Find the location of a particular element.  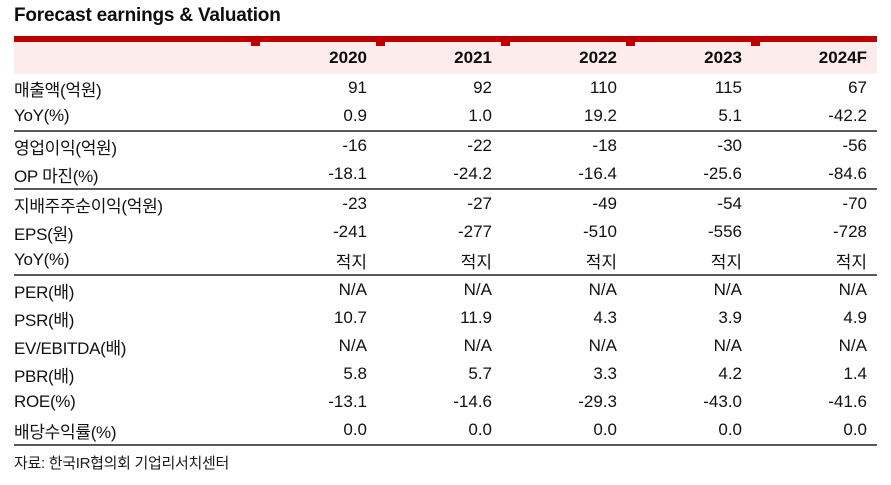

cell-2020: -241 is located at coordinates (349, 231).